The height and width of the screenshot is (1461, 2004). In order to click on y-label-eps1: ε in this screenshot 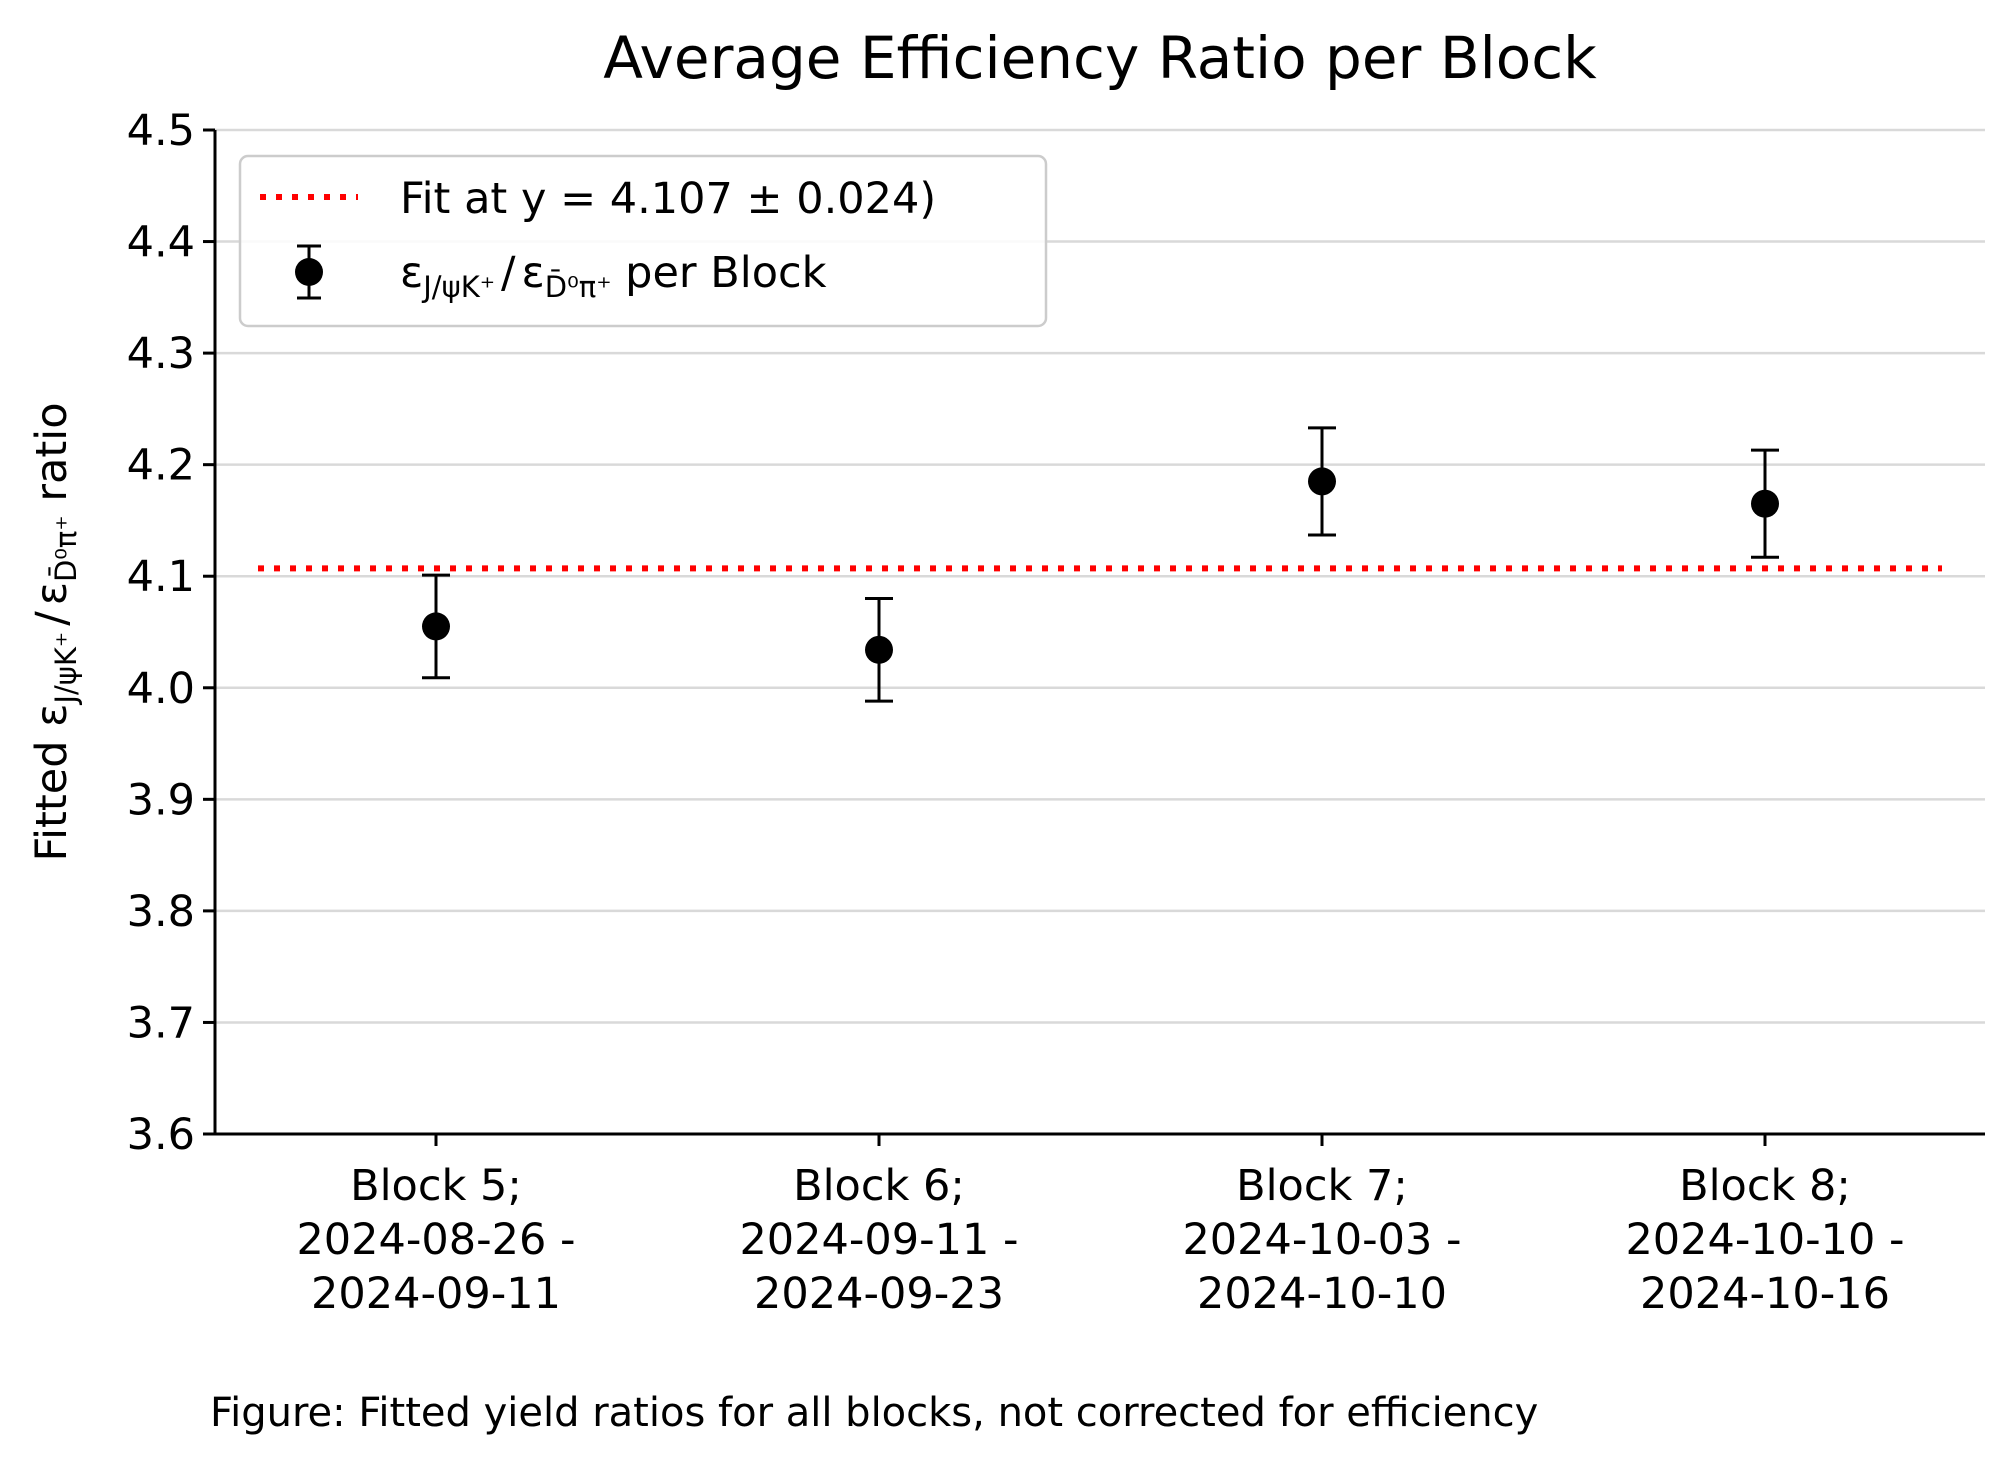, I will do `click(52, 715)`.